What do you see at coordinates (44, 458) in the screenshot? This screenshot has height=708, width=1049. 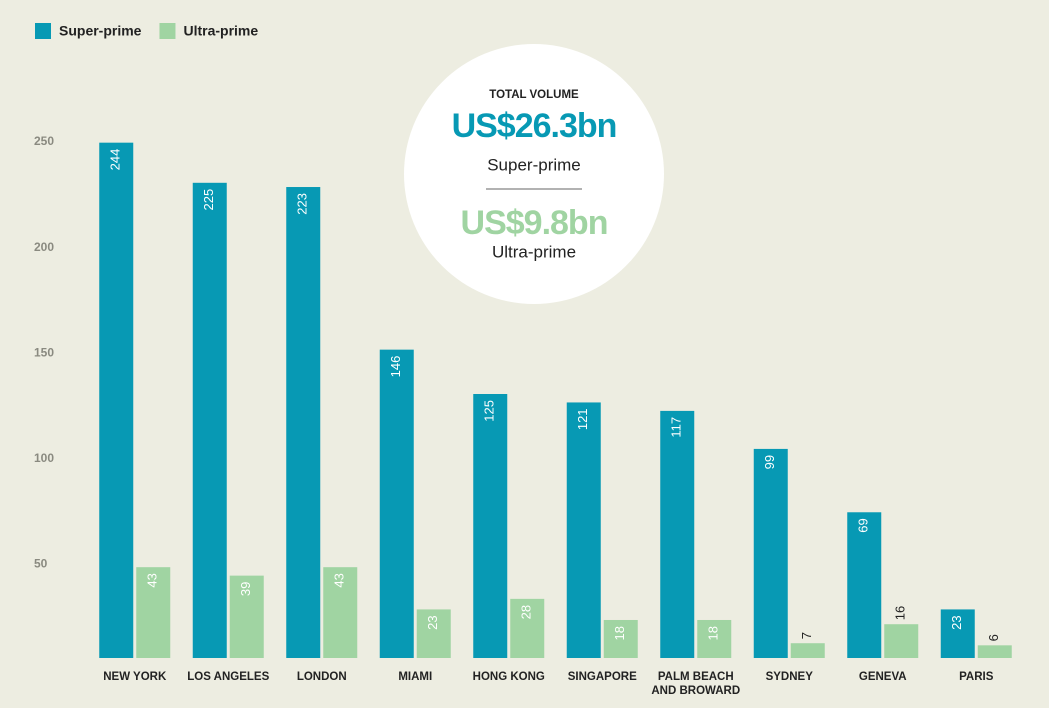 I see `y-tick-label: 100` at bounding box center [44, 458].